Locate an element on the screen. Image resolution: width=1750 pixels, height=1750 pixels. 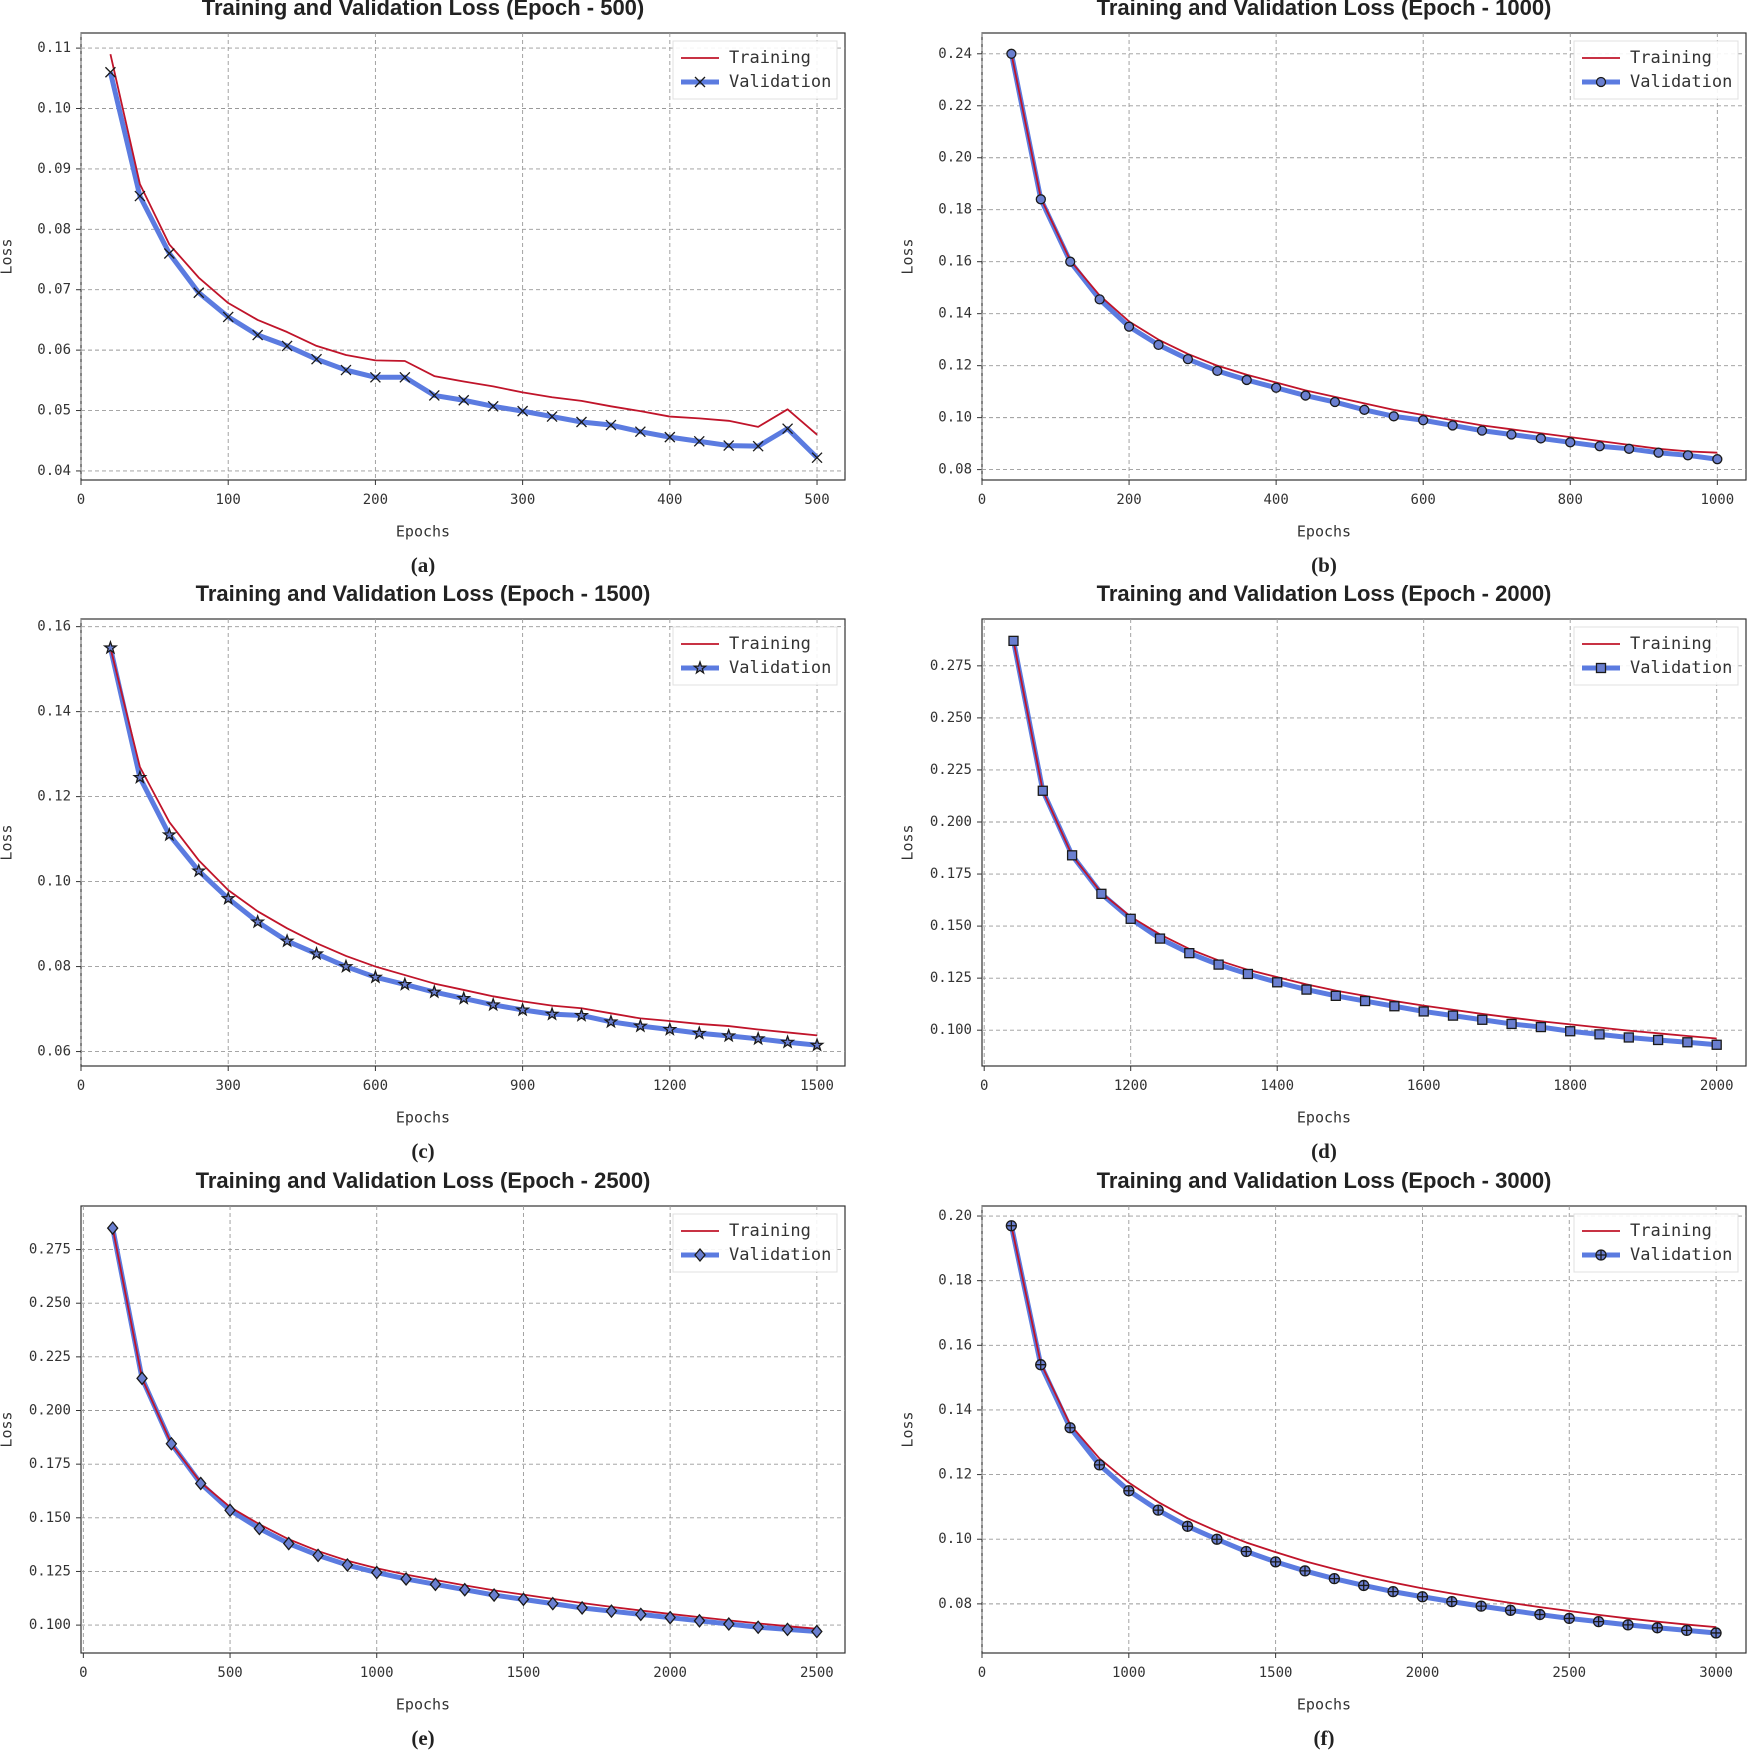
x-tick-label: 1400 is located at coordinates (1277, 1086).